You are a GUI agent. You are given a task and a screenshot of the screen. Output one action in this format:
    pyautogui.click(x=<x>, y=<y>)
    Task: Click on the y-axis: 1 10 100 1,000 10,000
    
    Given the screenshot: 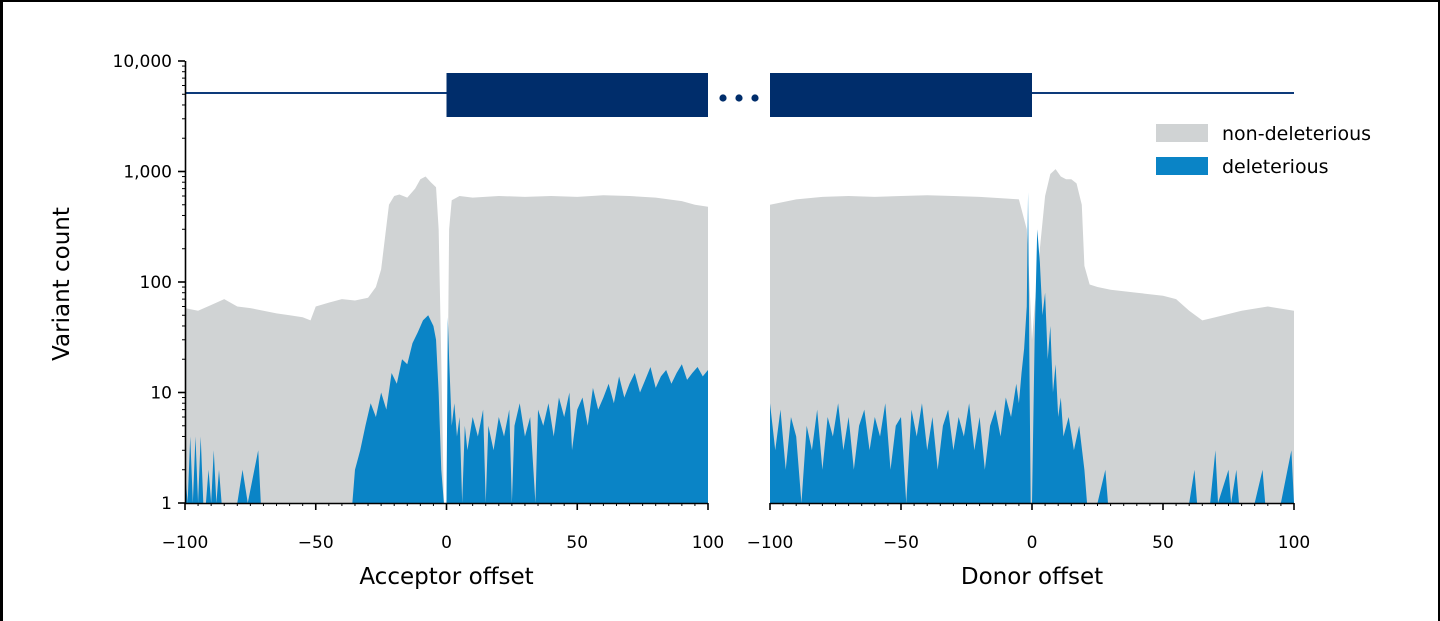 What is the action you would take?
    pyautogui.click(x=150, y=283)
    